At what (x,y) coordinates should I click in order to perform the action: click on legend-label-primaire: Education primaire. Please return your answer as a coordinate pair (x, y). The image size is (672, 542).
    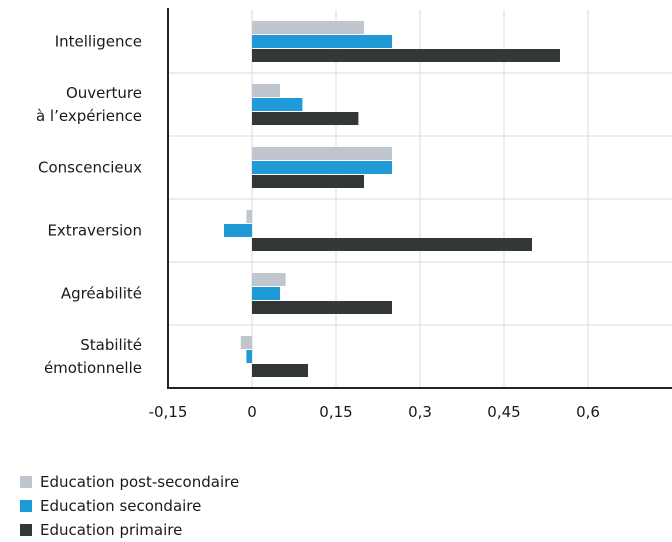
    Looking at the image, I should click on (111, 530).